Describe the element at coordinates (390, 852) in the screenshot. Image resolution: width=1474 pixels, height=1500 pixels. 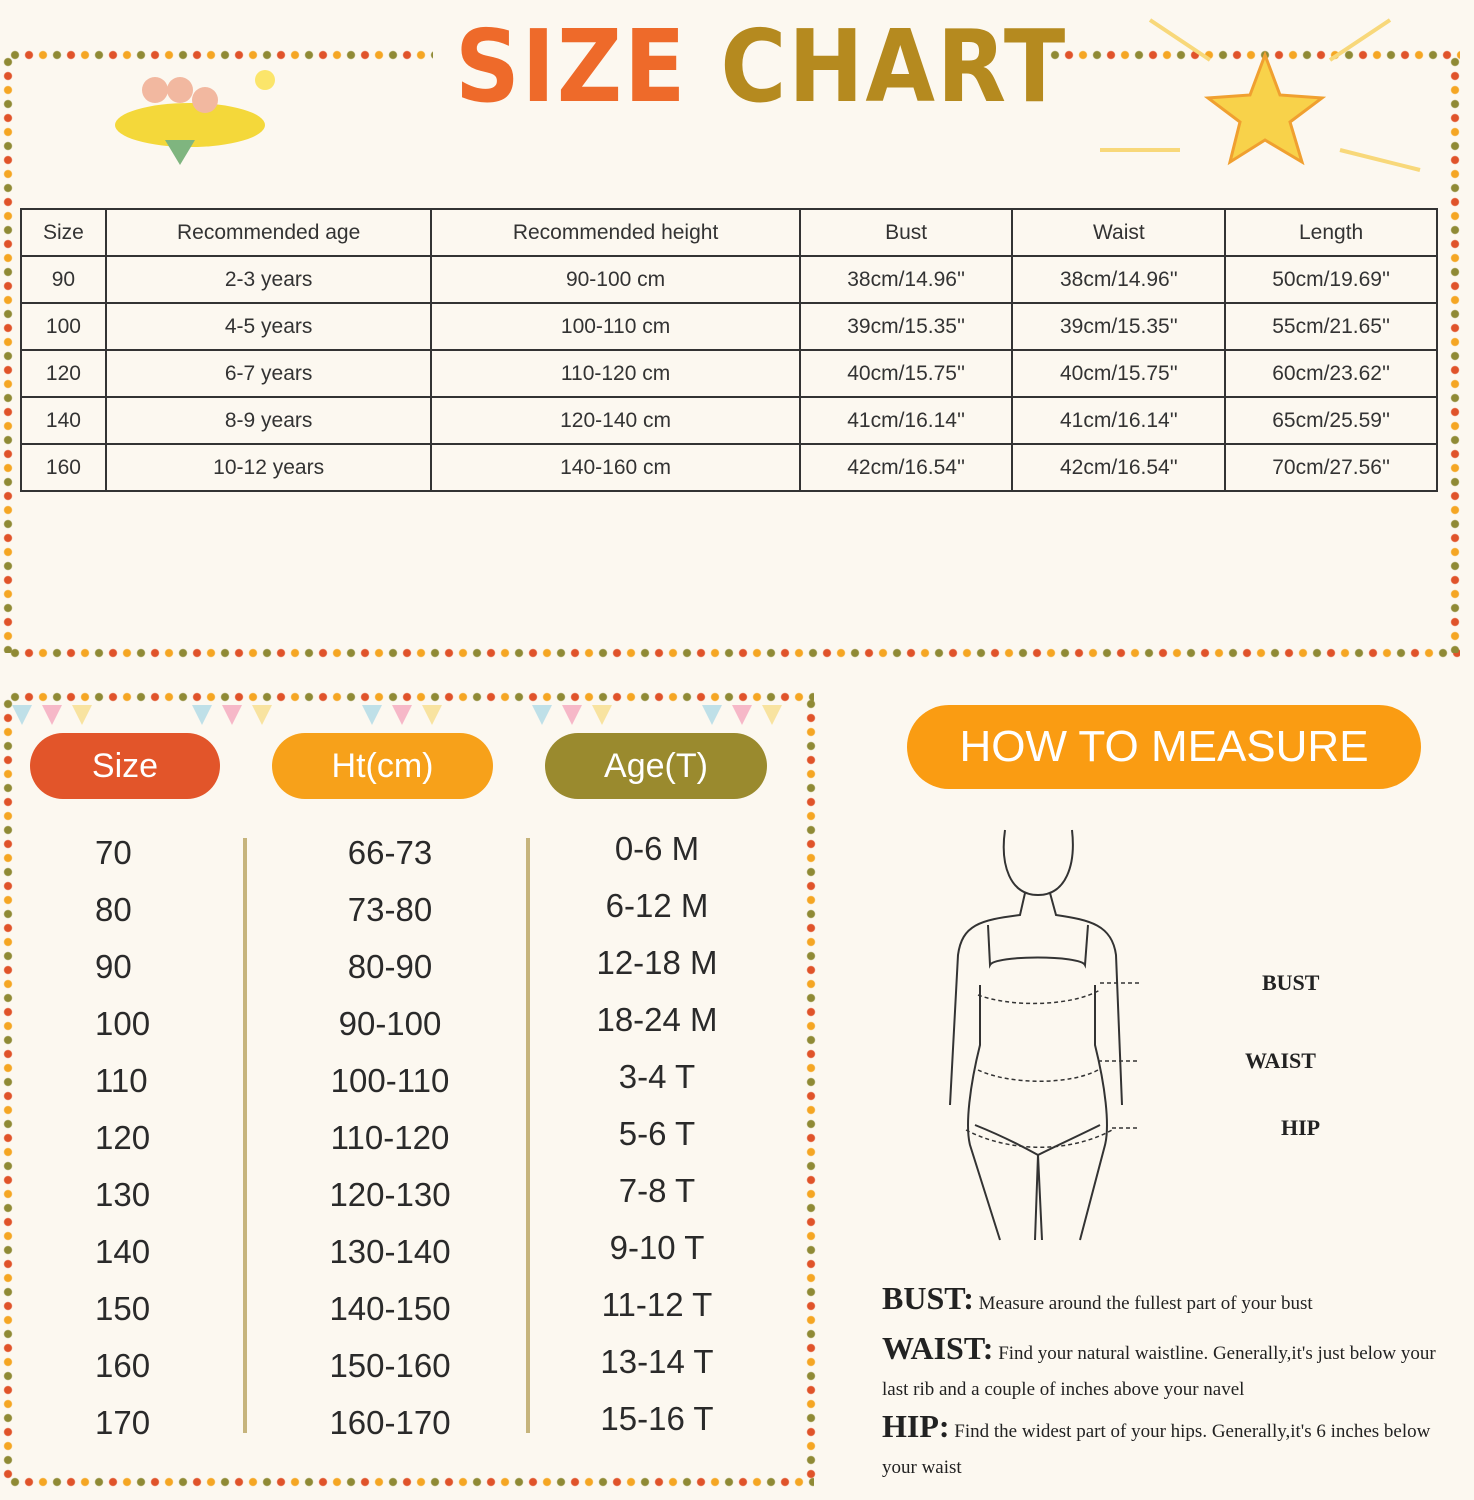
I see `height-value: 66-73` at that location.